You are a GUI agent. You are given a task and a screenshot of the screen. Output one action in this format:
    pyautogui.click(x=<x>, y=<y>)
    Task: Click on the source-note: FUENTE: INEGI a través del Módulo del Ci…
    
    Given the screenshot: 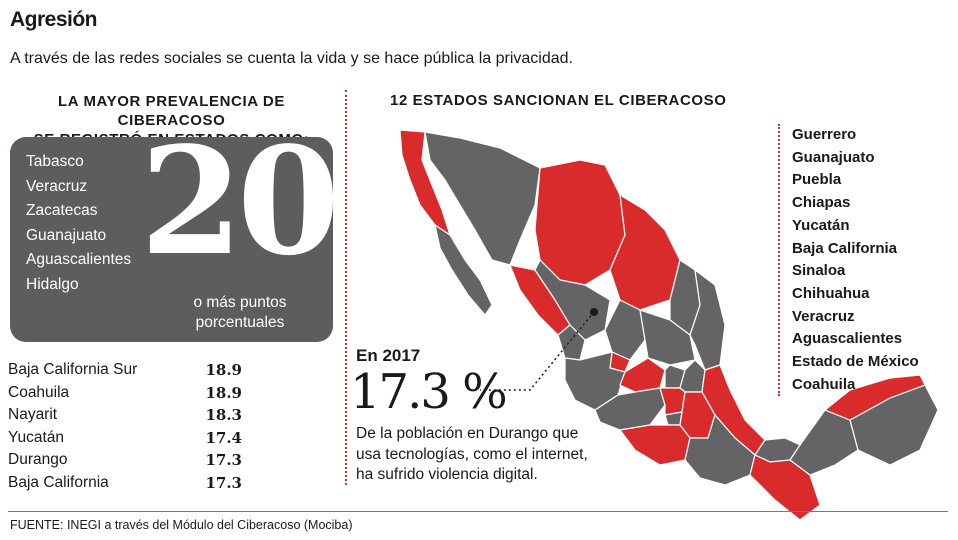 What is the action you would take?
    pyautogui.click(x=181, y=525)
    